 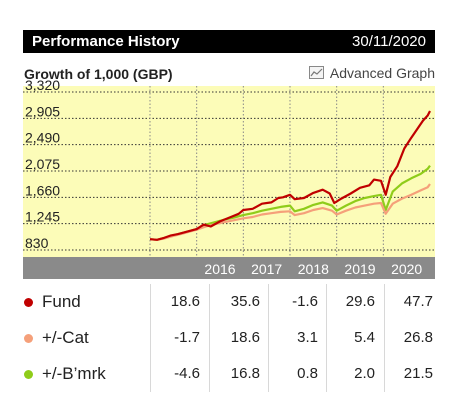 I want to click on stats-cell: 21.5, so click(x=418, y=373).